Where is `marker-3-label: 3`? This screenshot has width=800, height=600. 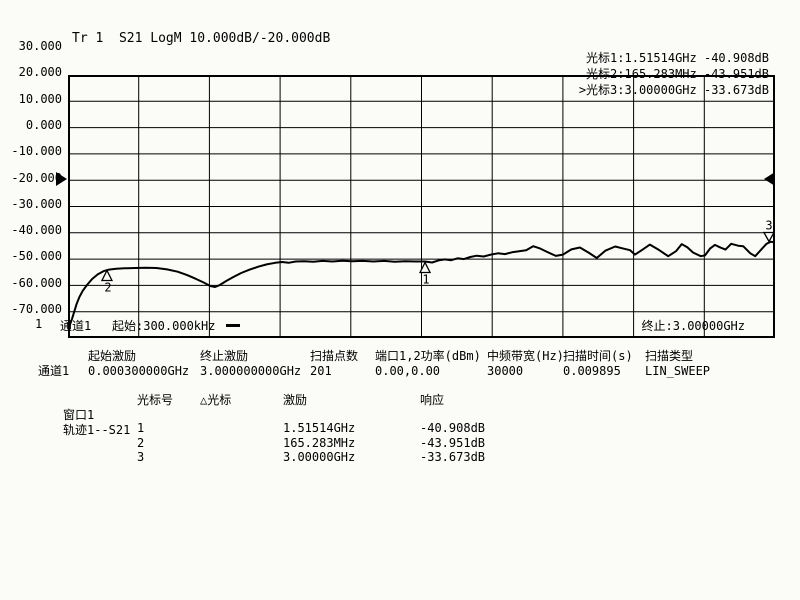 marker-3-label: 3 is located at coordinates (768, 226).